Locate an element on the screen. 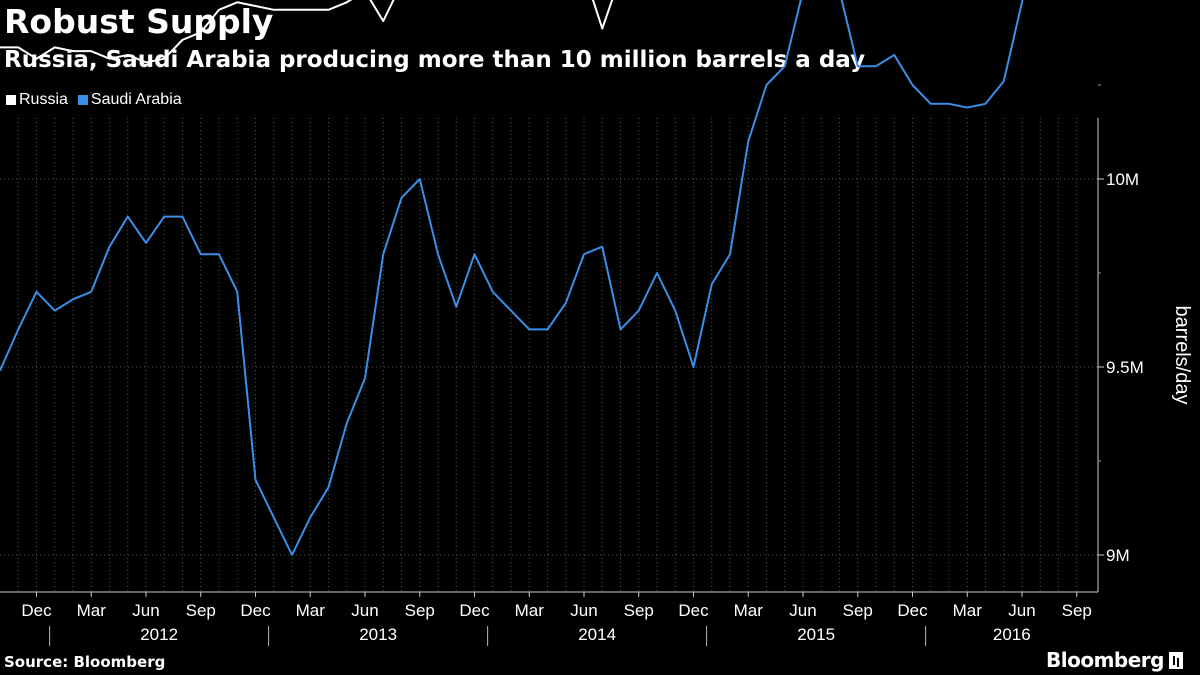 The image size is (1200, 675). year-label: 2014 is located at coordinates (597, 634).